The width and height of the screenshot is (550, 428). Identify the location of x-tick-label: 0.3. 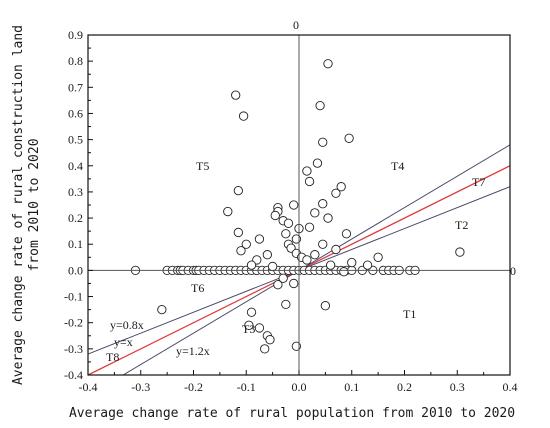
(457, 387).